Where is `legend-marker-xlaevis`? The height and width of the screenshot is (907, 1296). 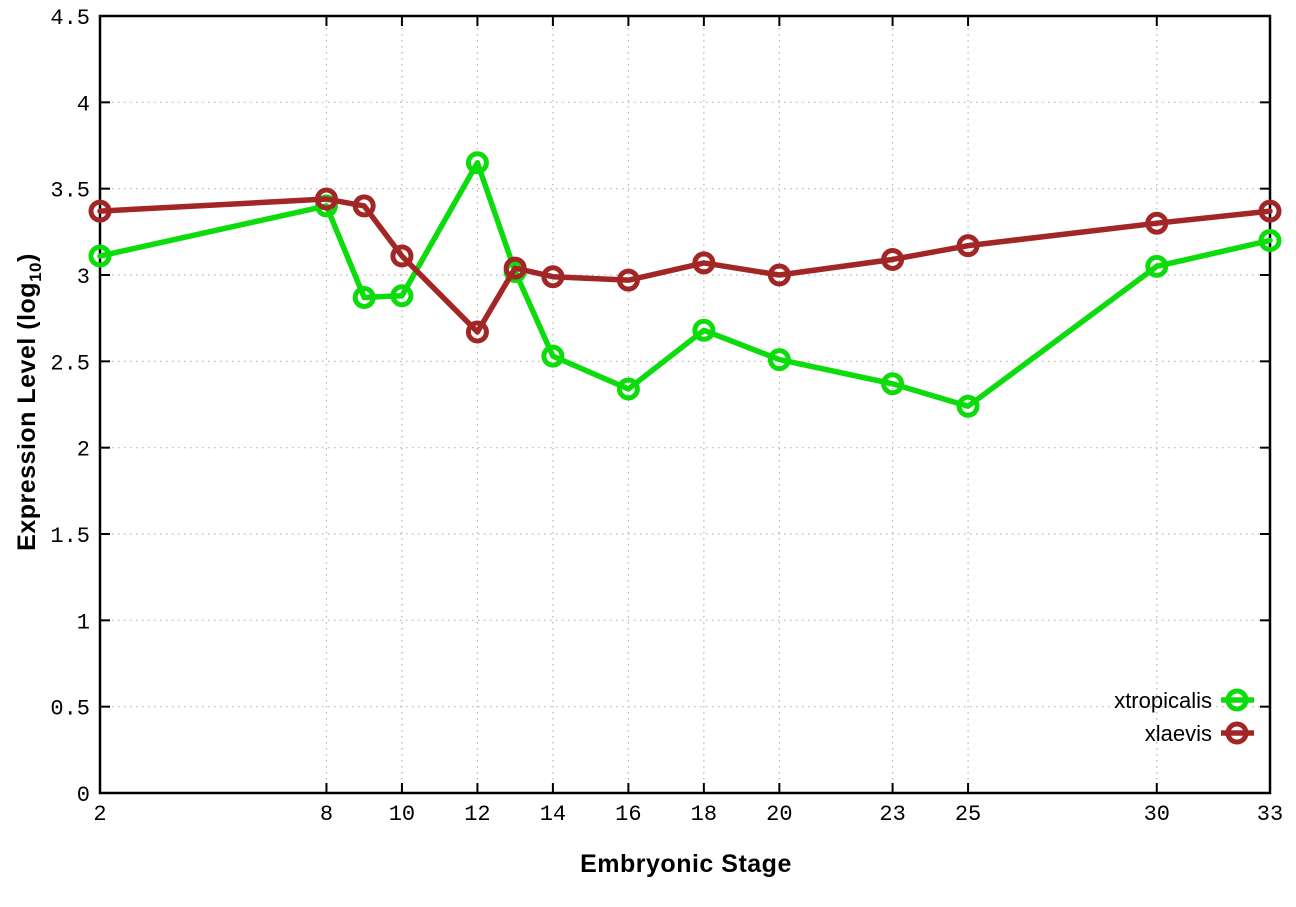 legend-marker-xlaevis is located at coordinates (1237, 733).